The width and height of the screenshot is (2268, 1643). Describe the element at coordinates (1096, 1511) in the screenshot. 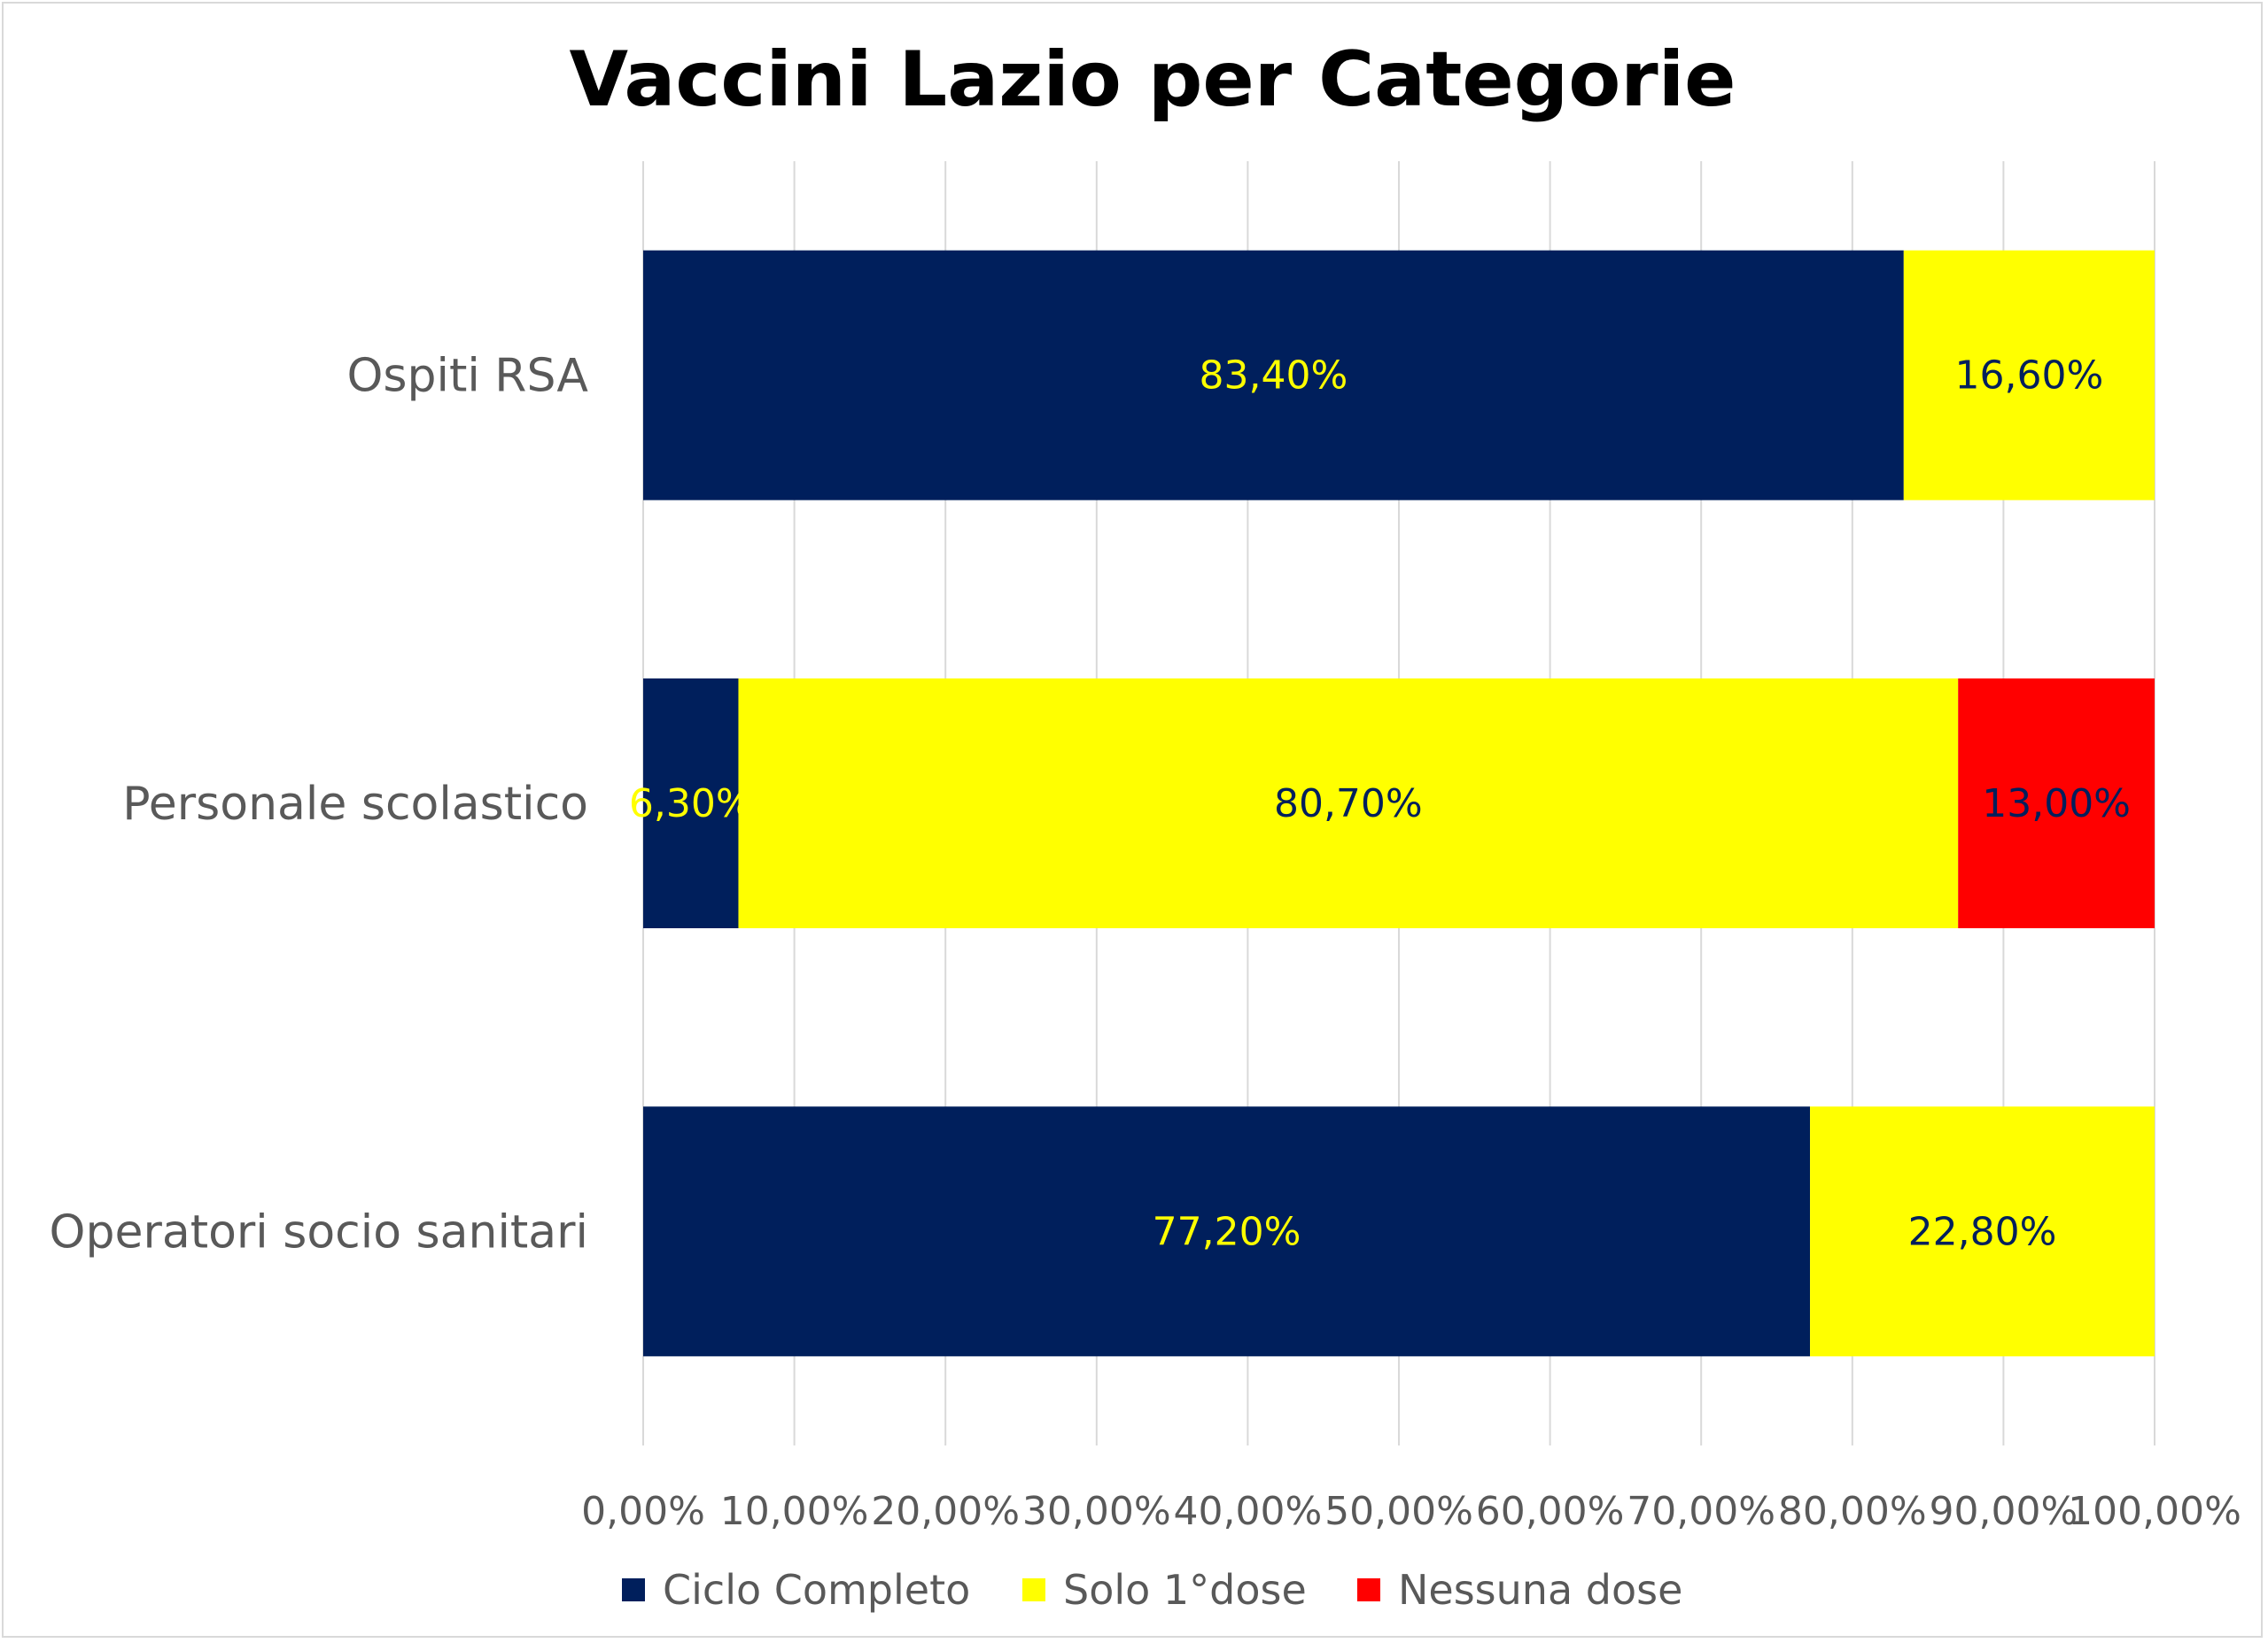

I see `x-tick-label: 30,00%` at that location.